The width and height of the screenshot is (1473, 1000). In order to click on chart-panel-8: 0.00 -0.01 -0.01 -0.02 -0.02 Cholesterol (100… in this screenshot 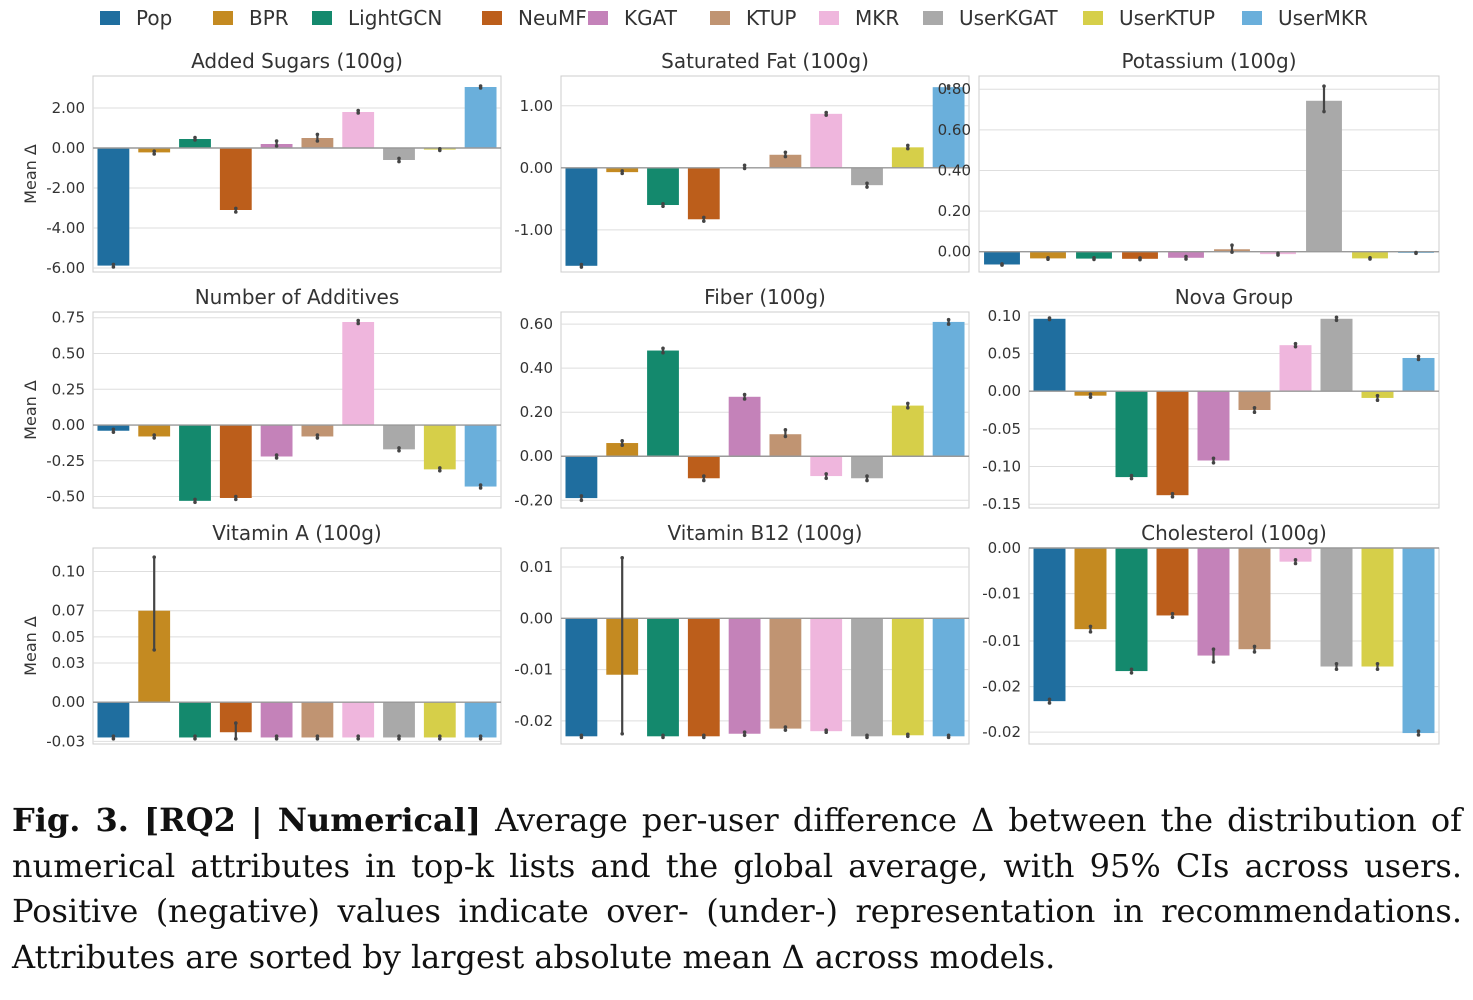, I will do `click(1211, 633)`.